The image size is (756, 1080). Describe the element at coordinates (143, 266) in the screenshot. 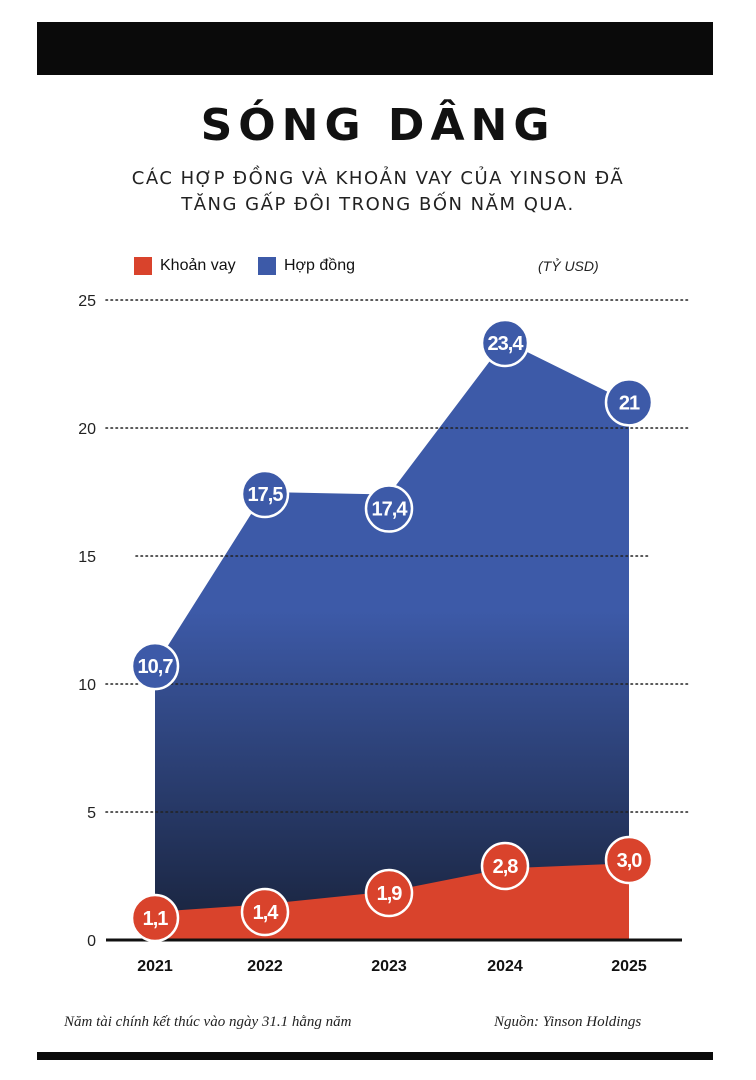

I see `legend-swatch-loan` at that location.